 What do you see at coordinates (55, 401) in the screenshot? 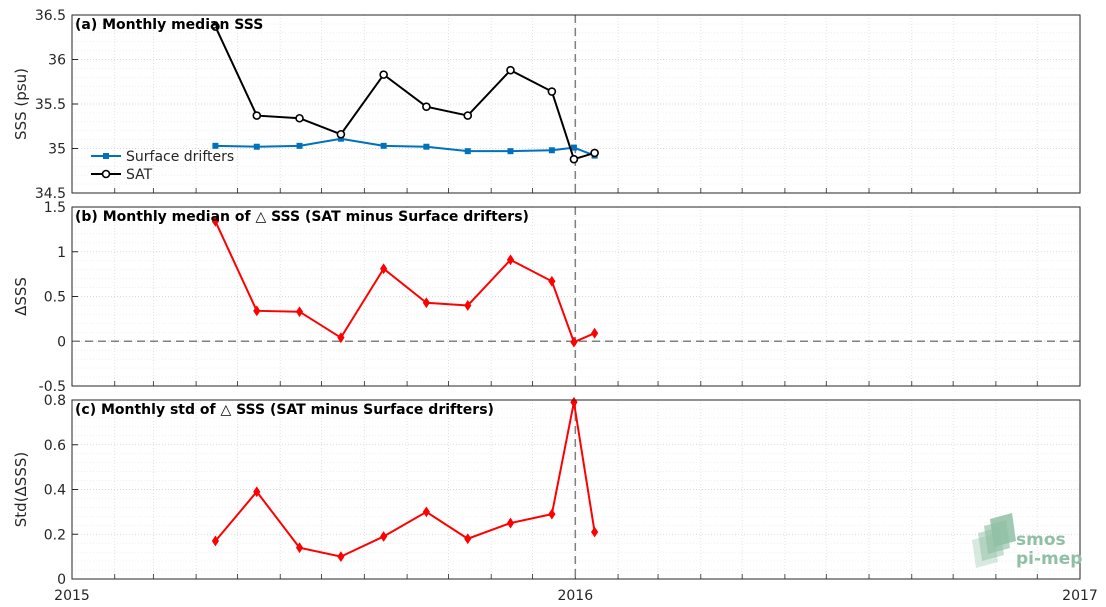
I see `y-tick-label: 0.8` at bounding box center [55, 401].